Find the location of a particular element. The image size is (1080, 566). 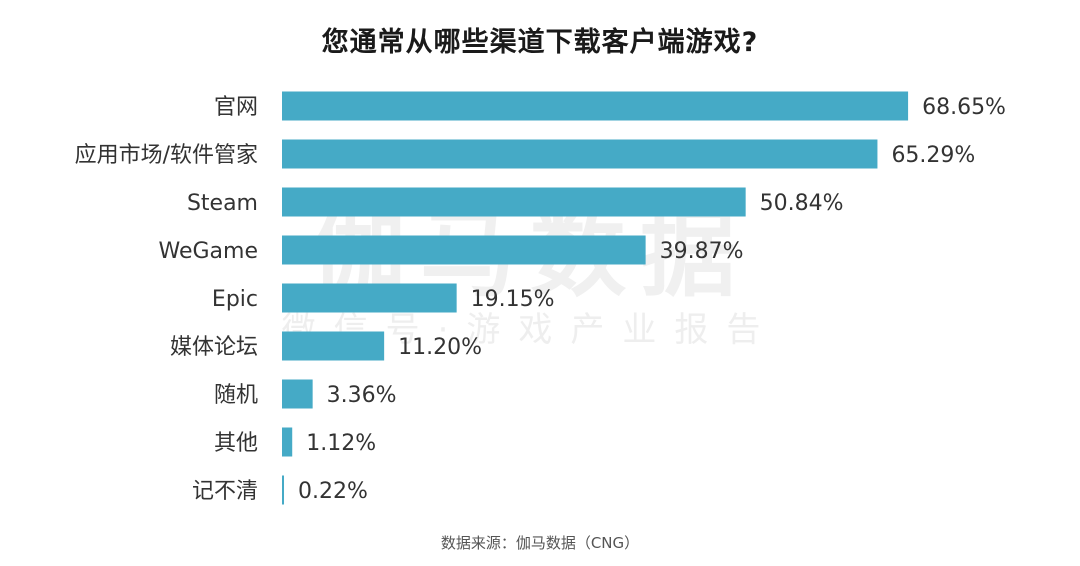

category-label: 应用市场/软件管家 is located at coordinates (166, 155).